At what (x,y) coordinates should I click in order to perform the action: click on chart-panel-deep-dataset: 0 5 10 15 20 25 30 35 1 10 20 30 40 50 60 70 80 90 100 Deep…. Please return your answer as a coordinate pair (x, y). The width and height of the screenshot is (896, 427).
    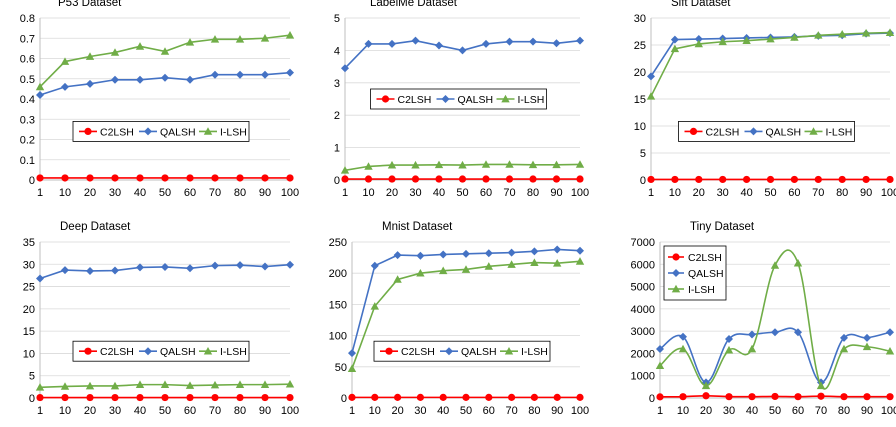
    Looking at the image, I should click on (161, 319).